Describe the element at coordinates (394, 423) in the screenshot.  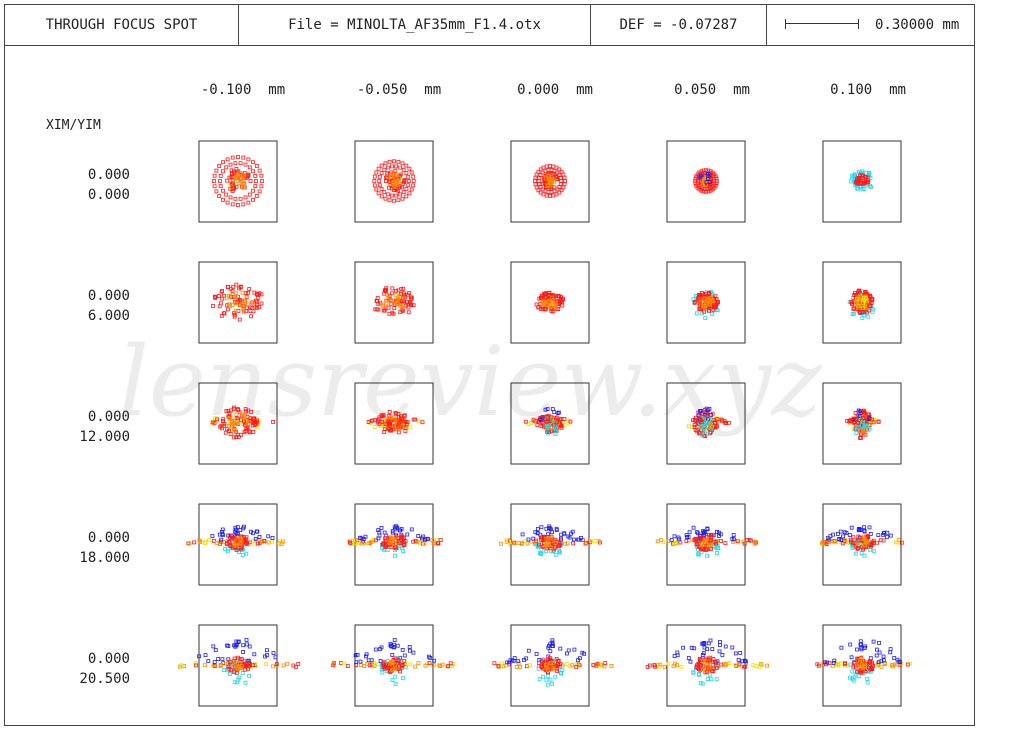
I see `spot-box` at that location.